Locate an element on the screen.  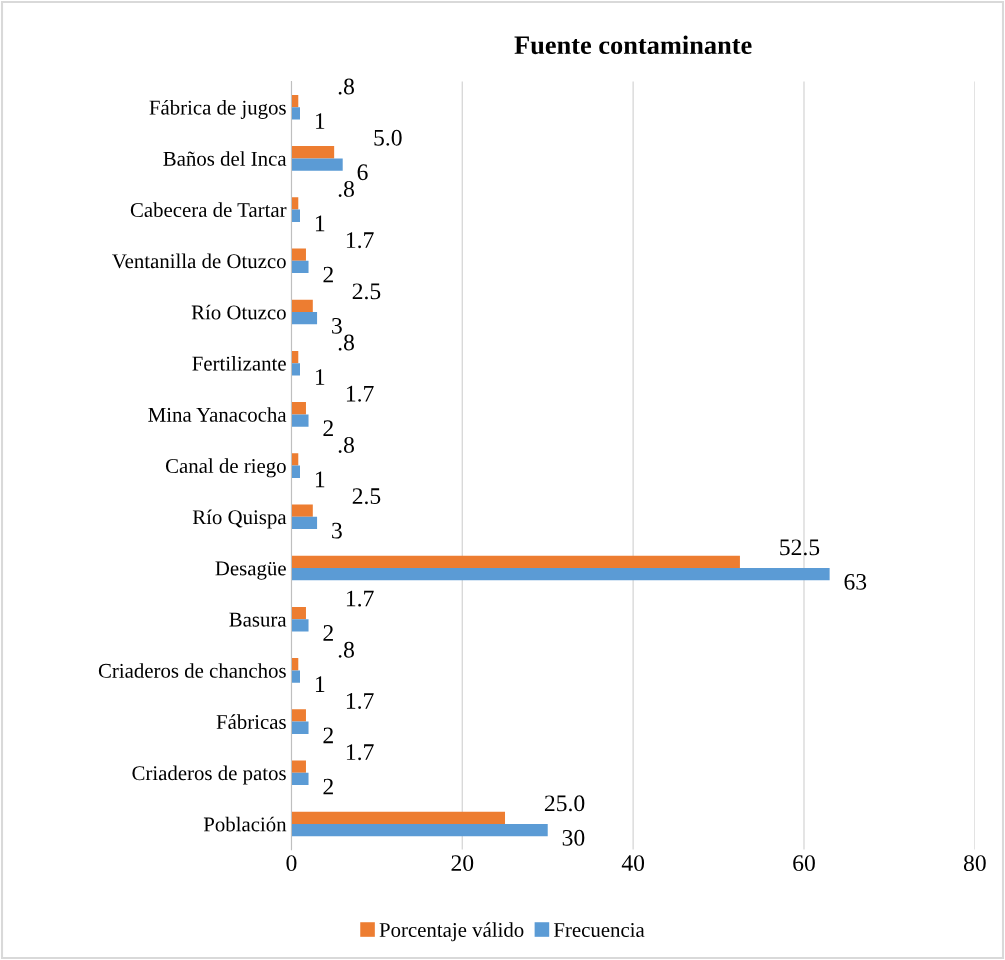
data-label: 63 is located at coordinates (855, 581).